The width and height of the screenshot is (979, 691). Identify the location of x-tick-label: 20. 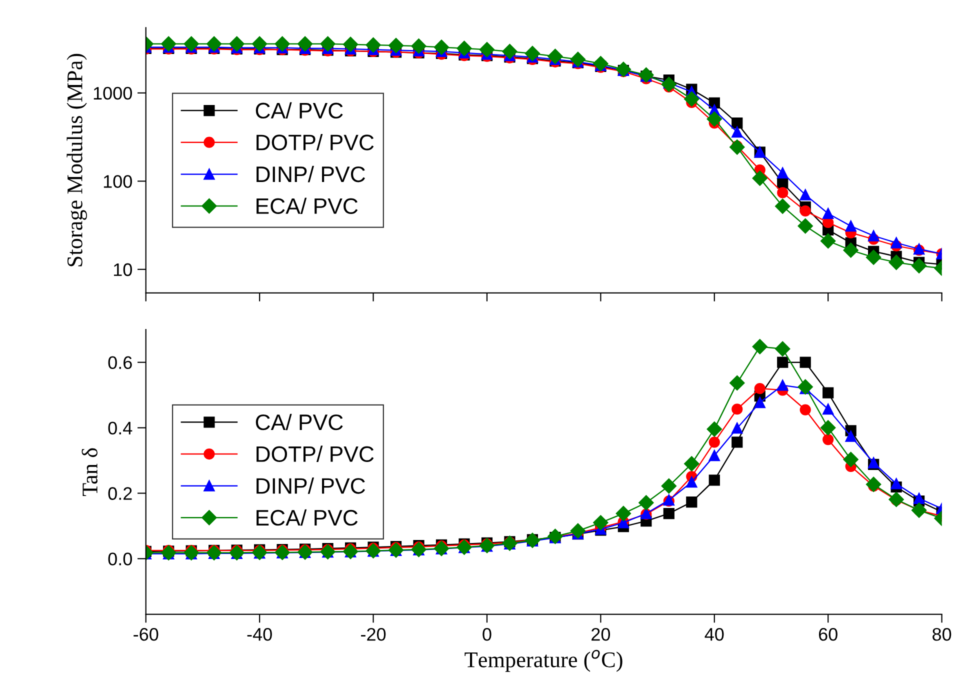
(601, 634).